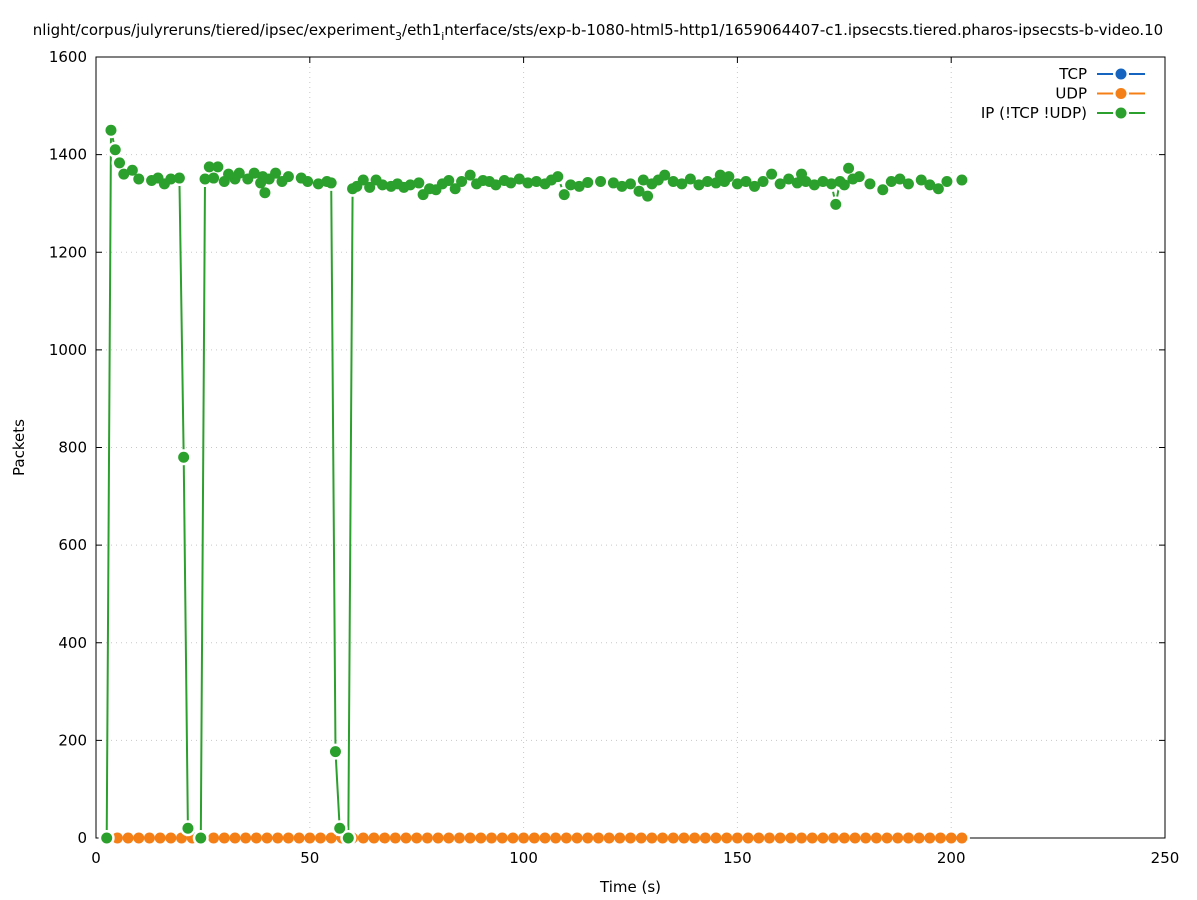 This screenshot has height=900, width=1197. What do you see at coordinates (1072, 74) in the screenshot?
I see `legend-label: TCP` at bounding box center [1072, 74].